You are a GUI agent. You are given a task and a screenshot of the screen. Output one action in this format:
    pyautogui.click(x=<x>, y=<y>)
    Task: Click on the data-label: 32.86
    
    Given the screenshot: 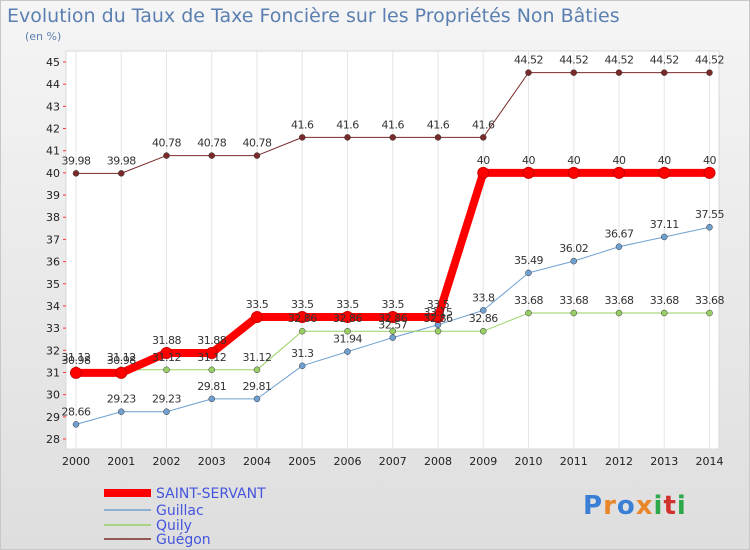 What is the action you would take?
    pyautogui.click(x=392, y=318)
    